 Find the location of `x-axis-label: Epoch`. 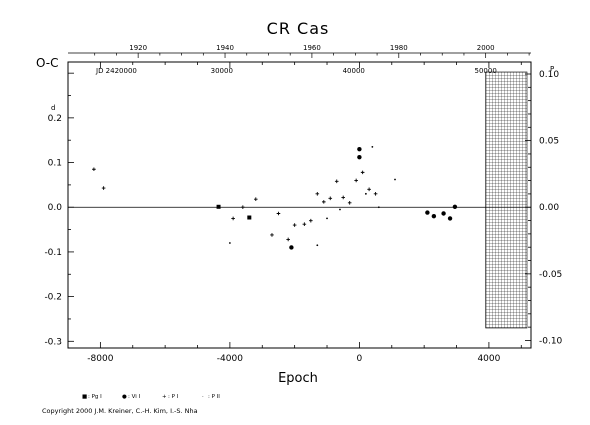

x-axis-label: Epoch is located at coordinates (298, 378).